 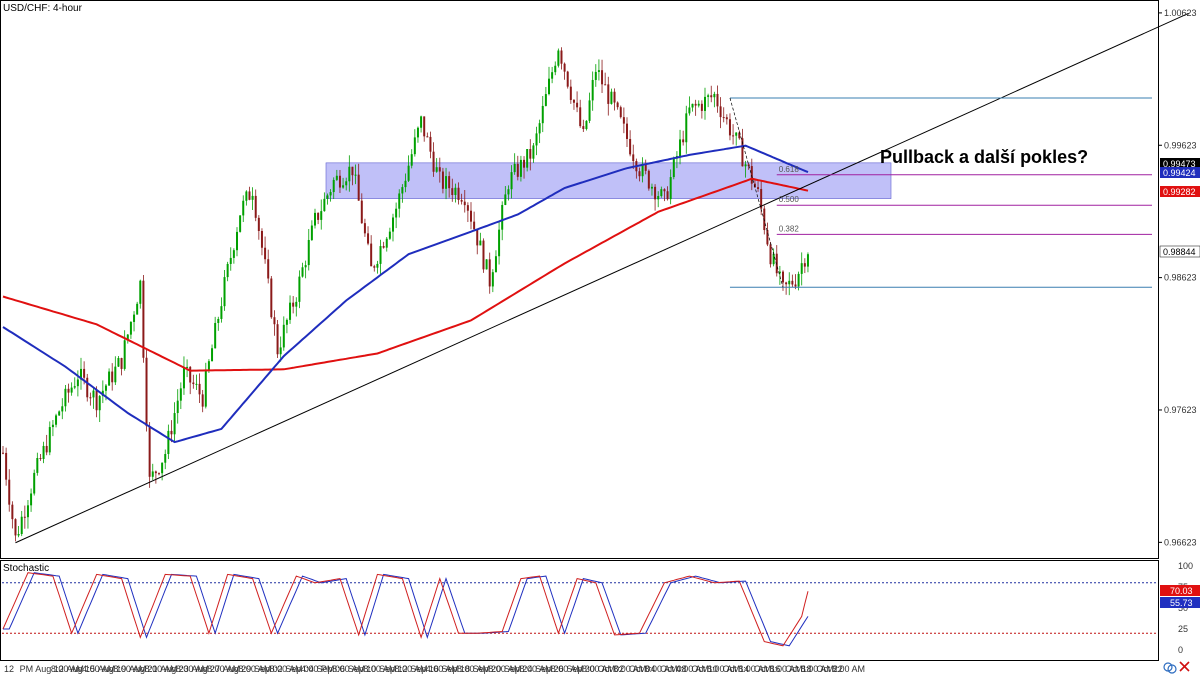 I want to click on stochastic-k-line, so click(x=405, y=609).